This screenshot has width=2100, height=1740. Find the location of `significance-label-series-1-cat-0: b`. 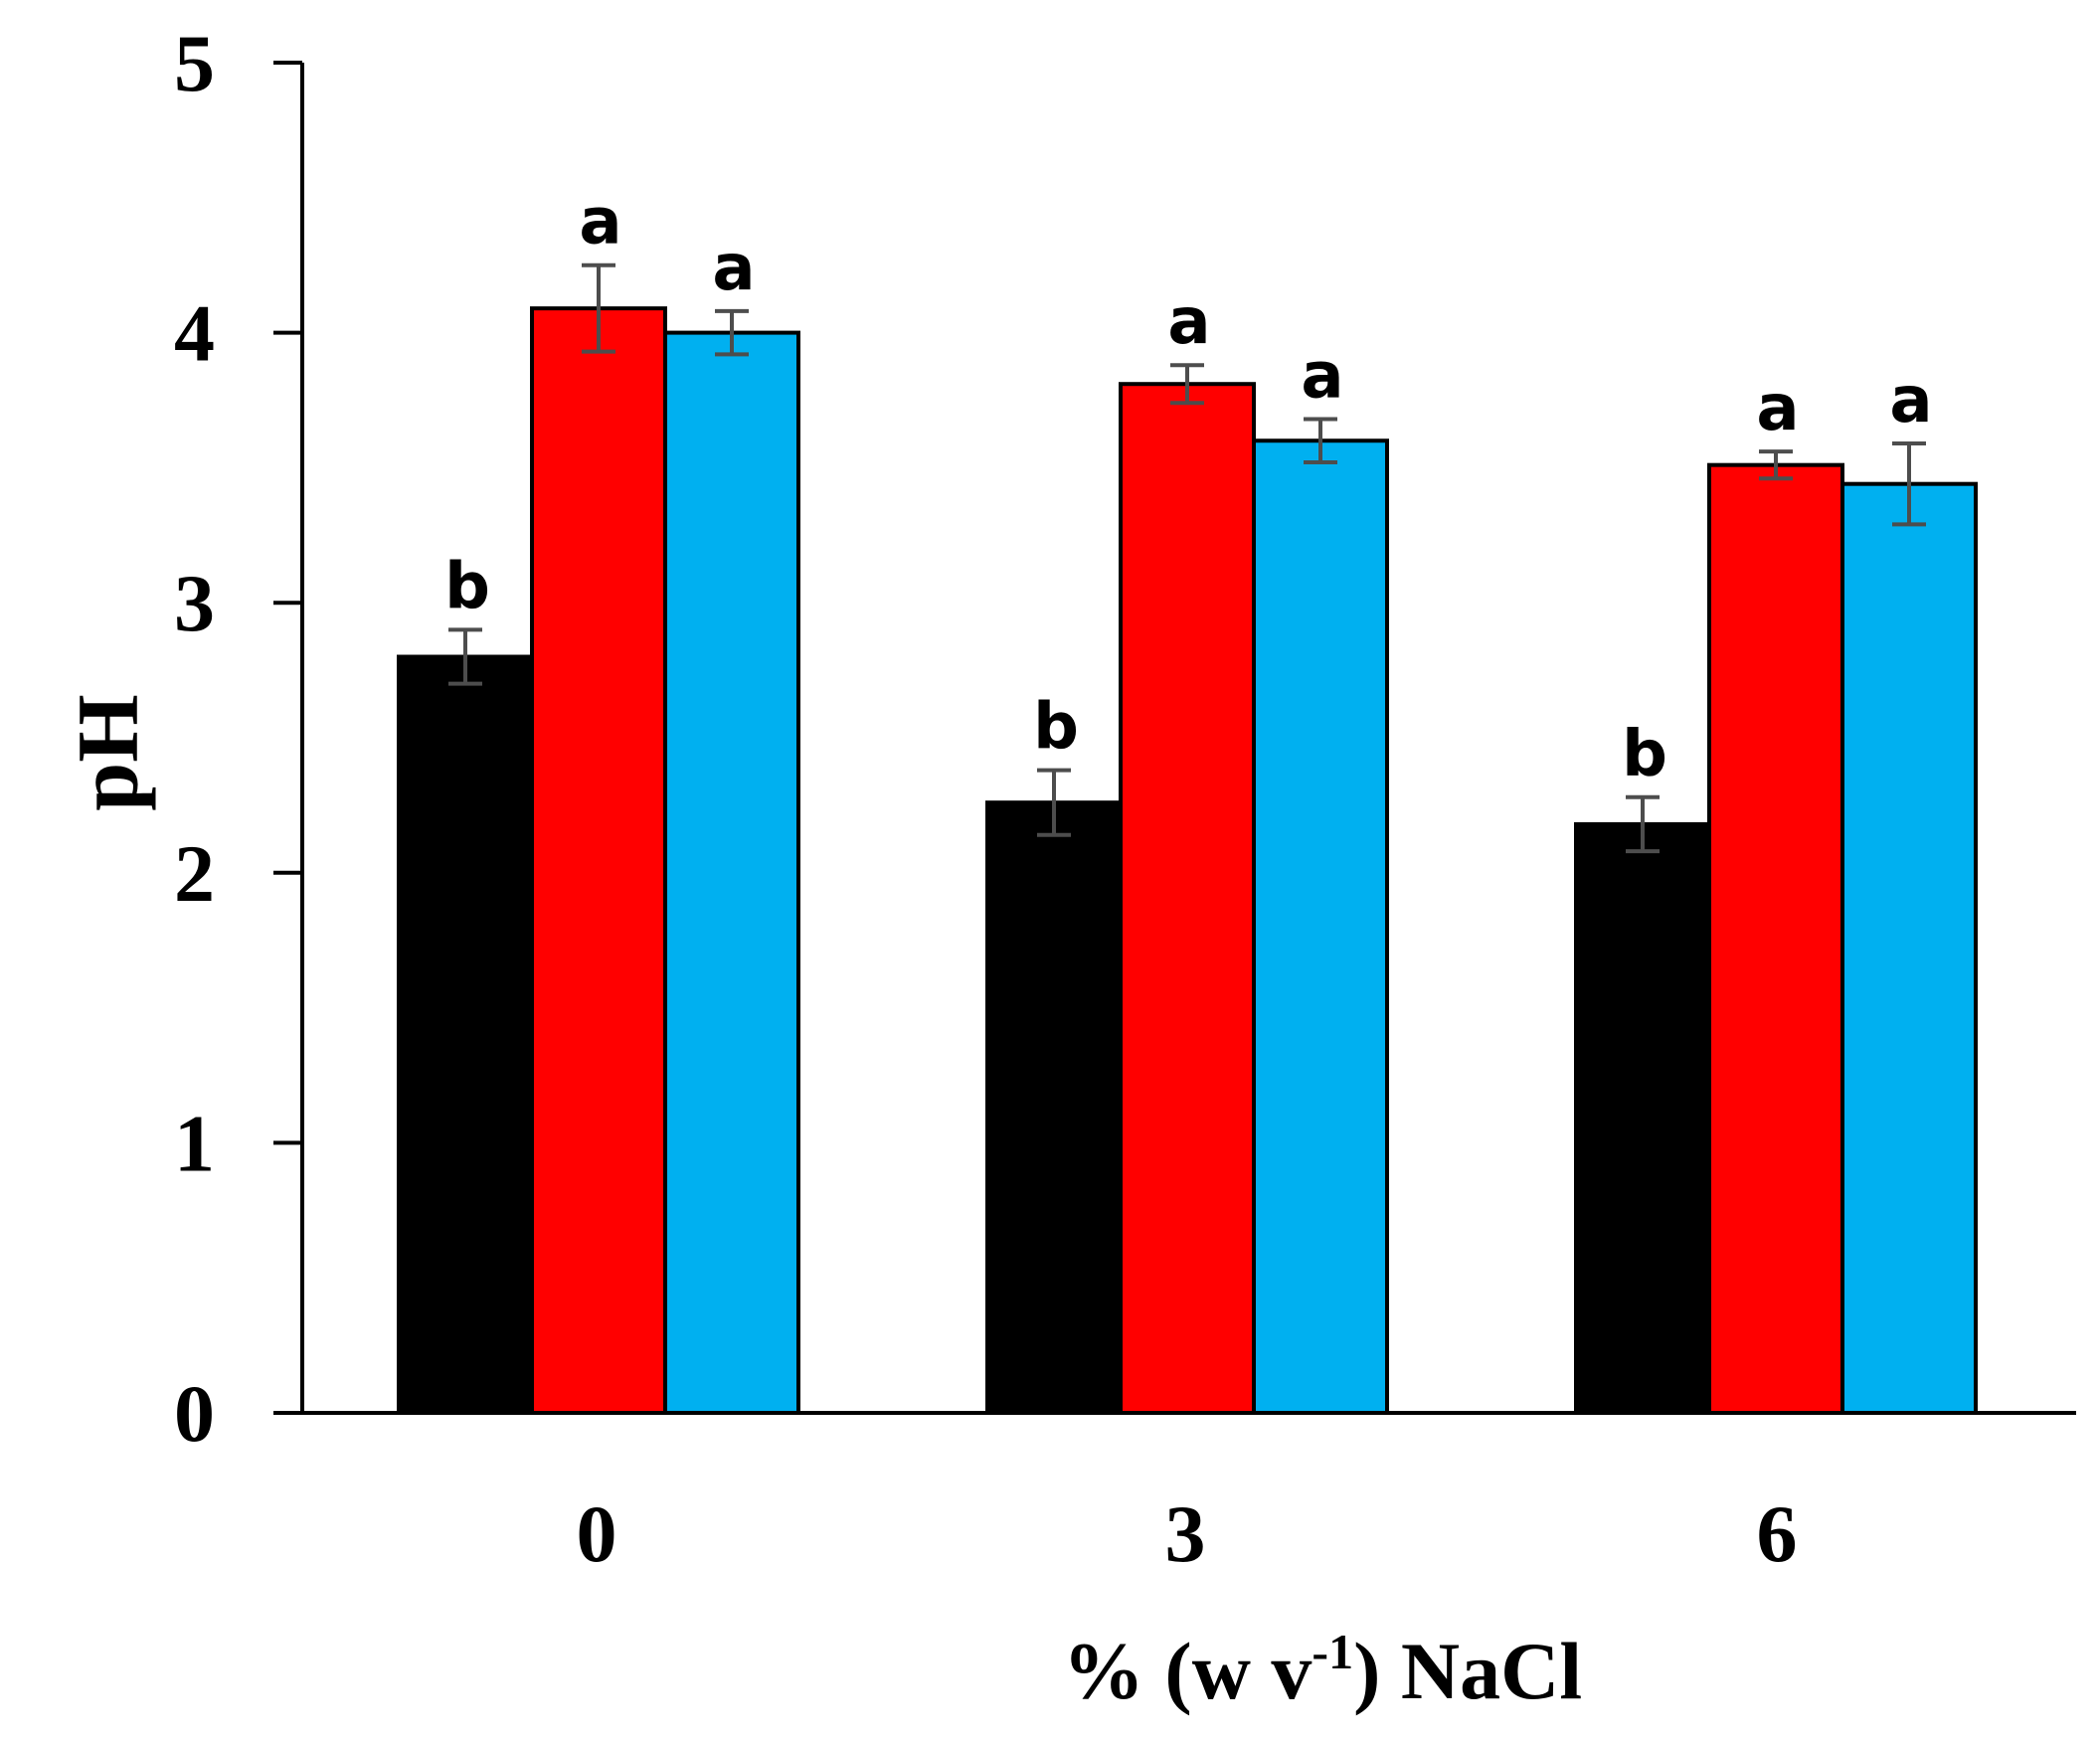

significance-label-series-1-cat-0: b is located at coordinates (467, 586).